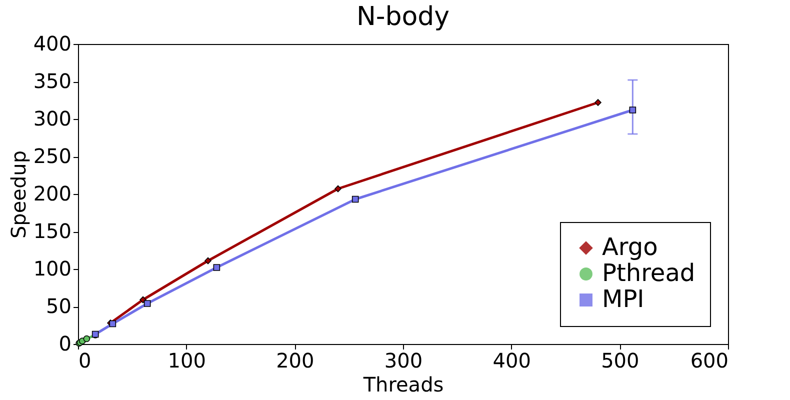  What do you see at coordinates (187, 360) in the screenshot?
I see `x-tick-label: 100` at bounding box center [187, 360].